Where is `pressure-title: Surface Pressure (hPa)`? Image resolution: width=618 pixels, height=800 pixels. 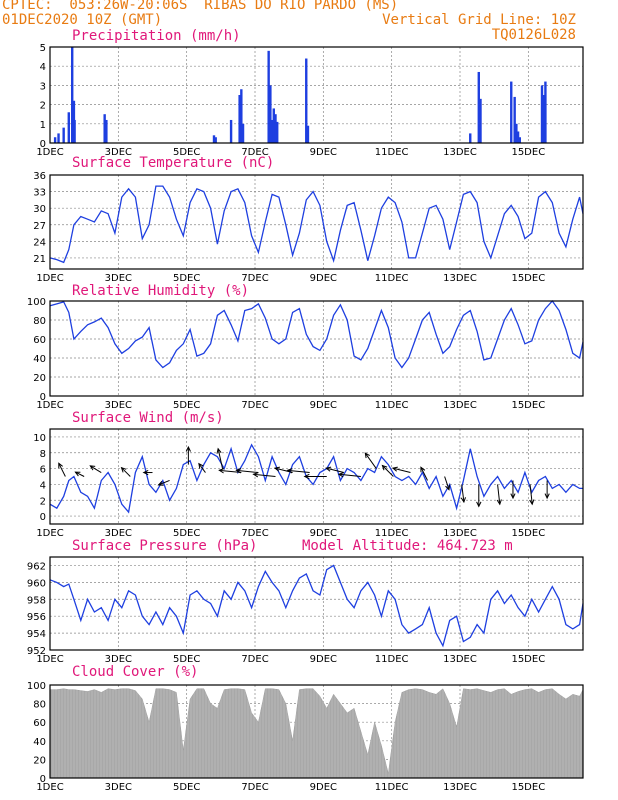
pressure-title: Surface Pressure (hPa) is located at coordinates (165, 546).